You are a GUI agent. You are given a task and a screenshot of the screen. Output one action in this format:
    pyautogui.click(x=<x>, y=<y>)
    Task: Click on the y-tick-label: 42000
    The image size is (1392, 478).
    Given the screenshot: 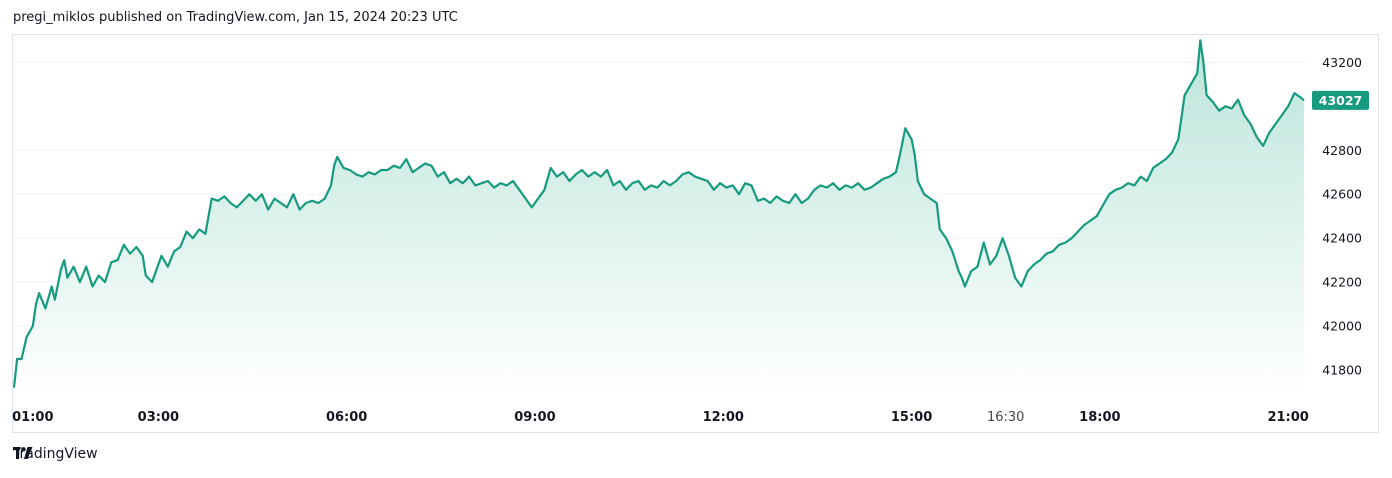 What is the action you would take?
    pyautogui.click(x=1342, y=326)
    